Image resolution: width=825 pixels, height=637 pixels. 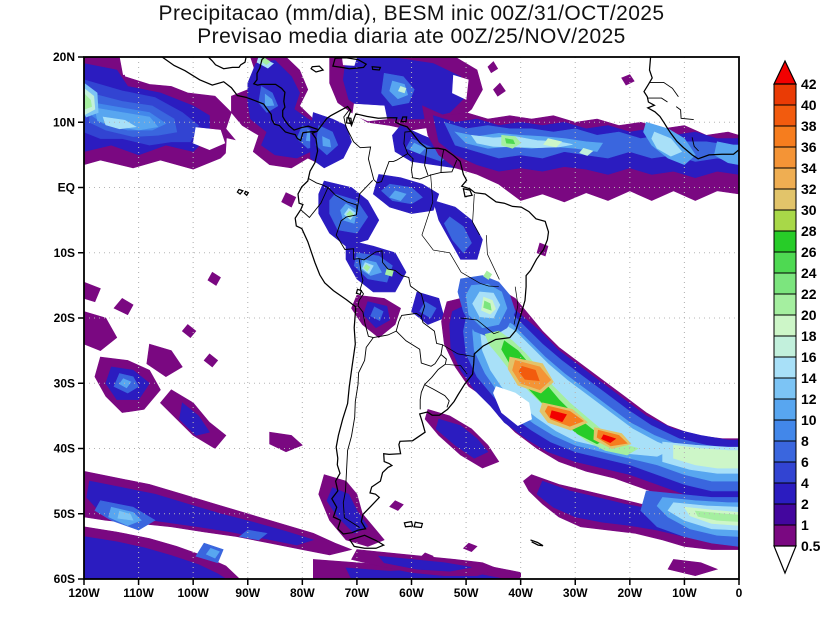 I want to click on colorbar-label: 42, so click(x=809, y=84).